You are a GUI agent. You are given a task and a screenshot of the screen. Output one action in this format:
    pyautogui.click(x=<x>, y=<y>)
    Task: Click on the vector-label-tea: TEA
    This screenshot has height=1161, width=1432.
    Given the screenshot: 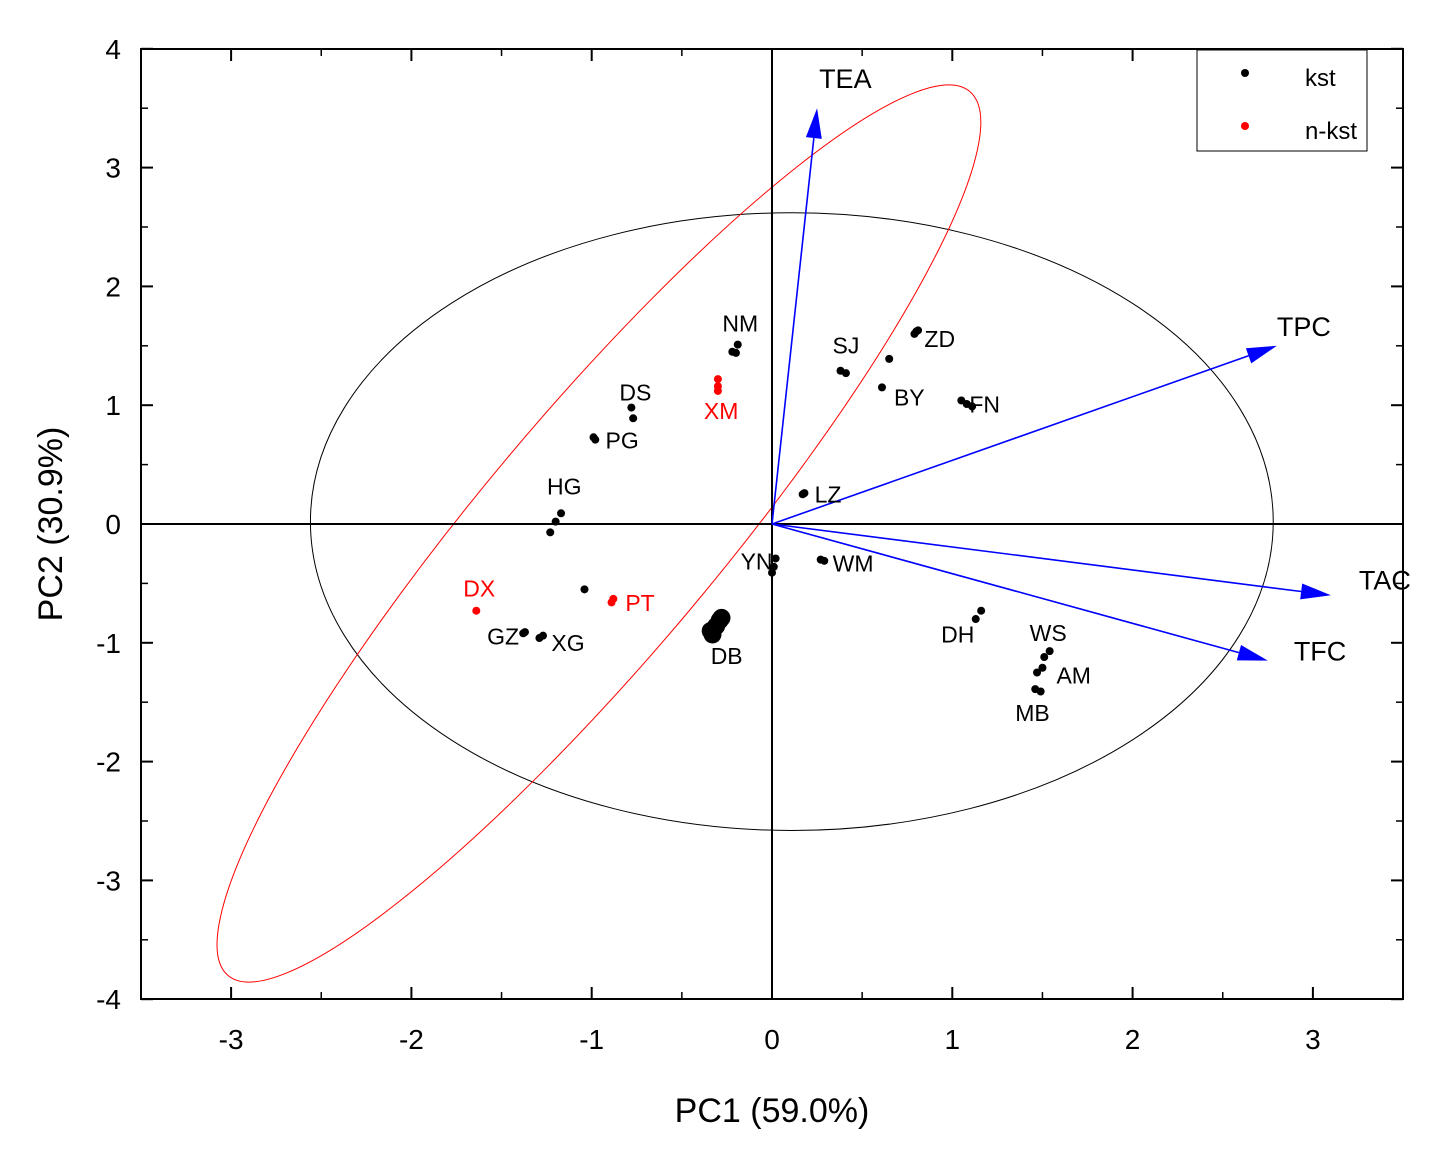 What is the action you would take?
    pyautogui.click(x=845, y=79)
    